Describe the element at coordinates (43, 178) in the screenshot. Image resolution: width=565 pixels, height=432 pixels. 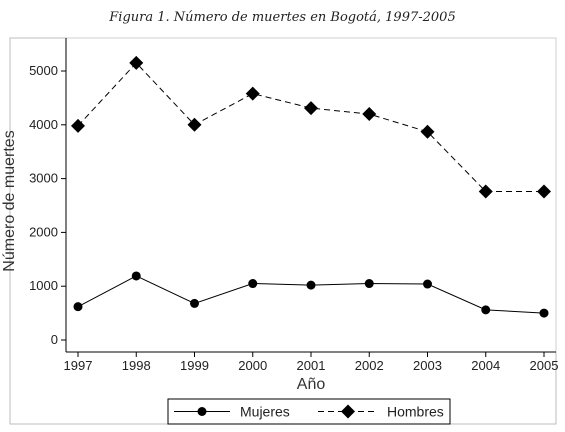
I see `y-tick-label: 3000` at that location.